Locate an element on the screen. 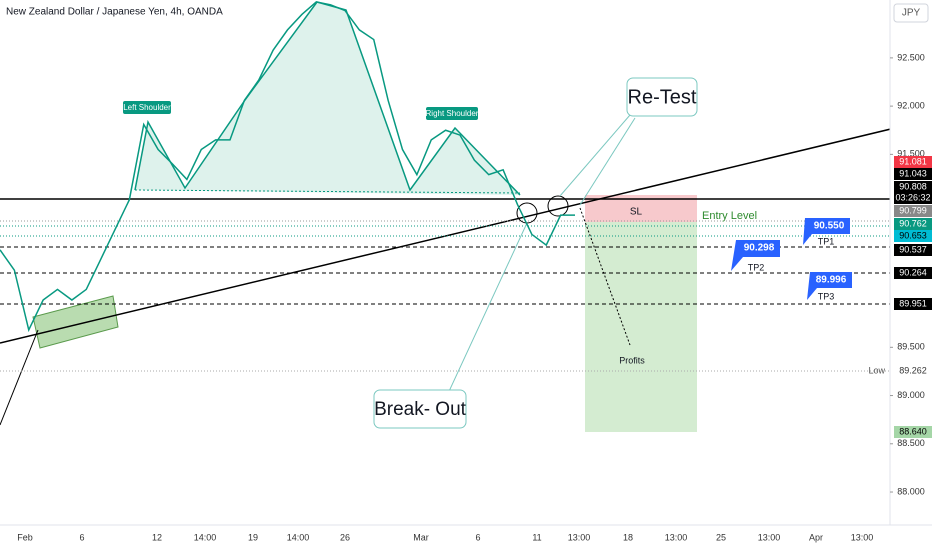  y-tick-label: 92.000 is located at coordinates (911, 105).